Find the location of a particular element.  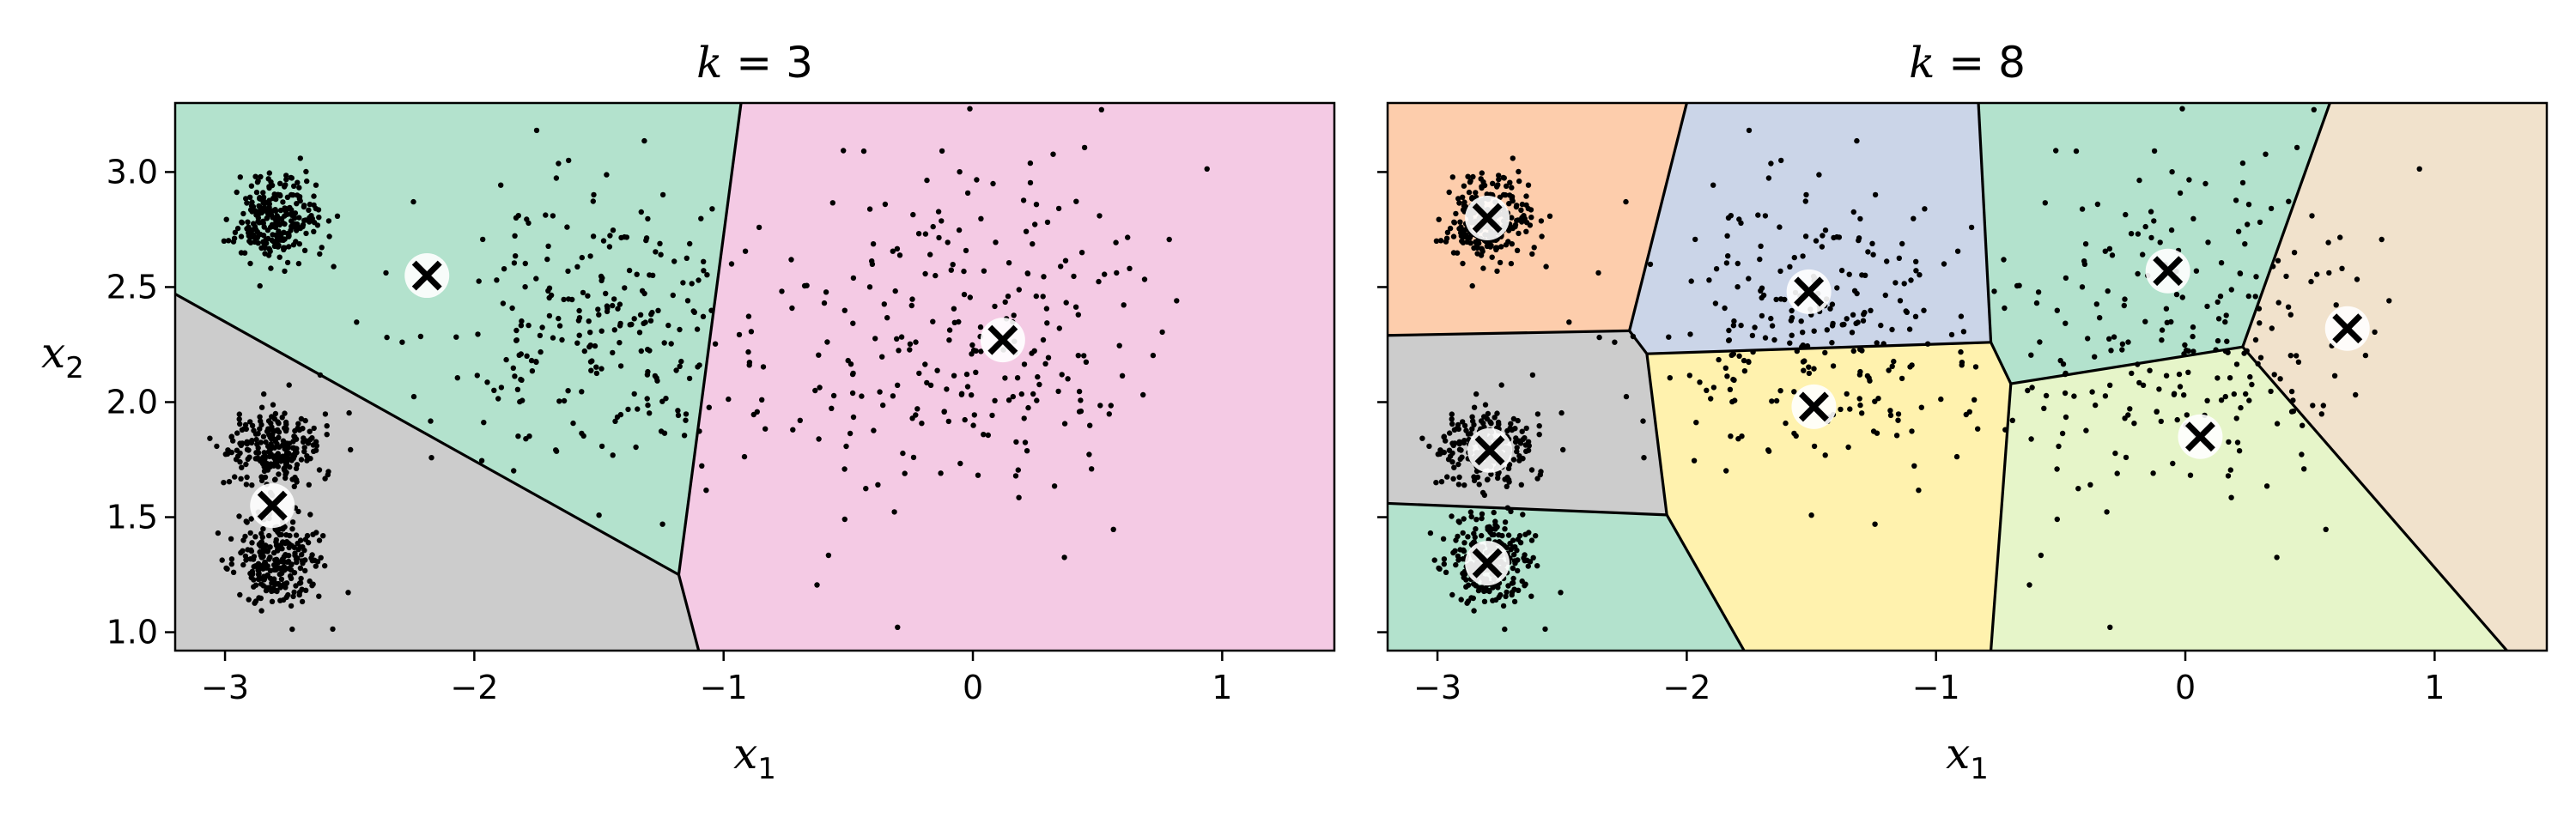

x-tick-label: −1 is located at coordinates (1936, 687).